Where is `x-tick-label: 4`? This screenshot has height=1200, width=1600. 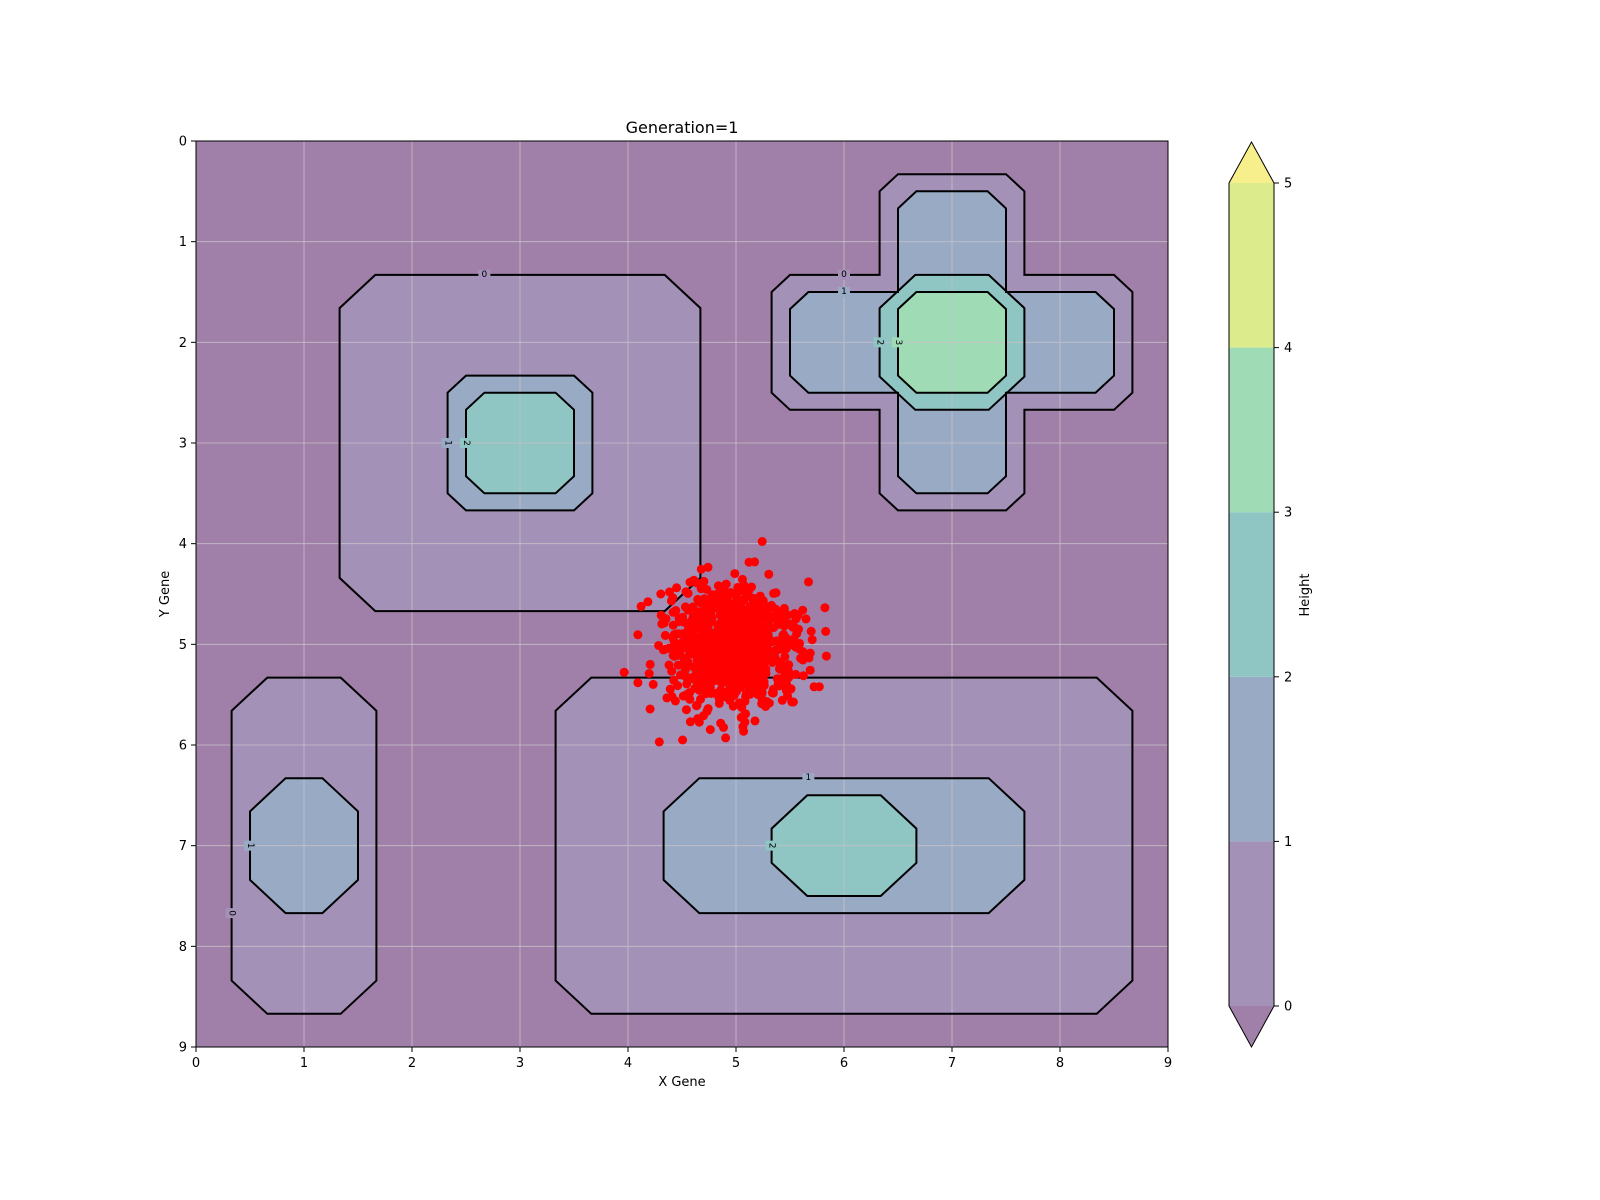
x-tick-label: 4 is located at coordinates (628, 1063).